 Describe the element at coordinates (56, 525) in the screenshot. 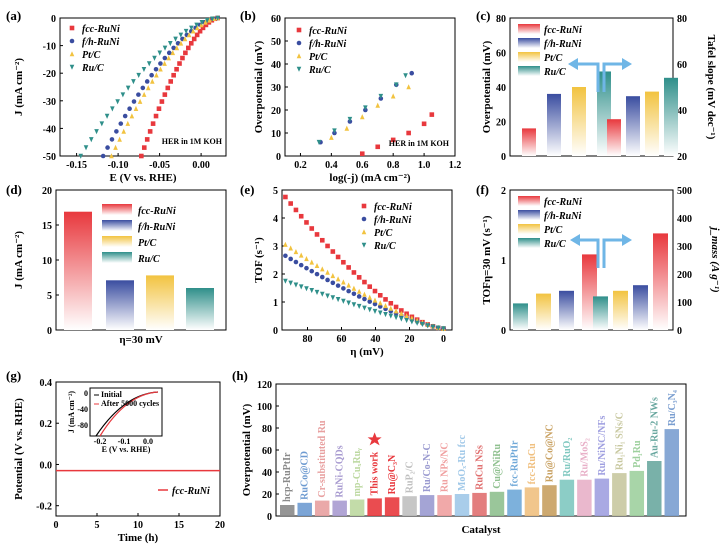

I see `x-tick-label-g: 0` at that location.